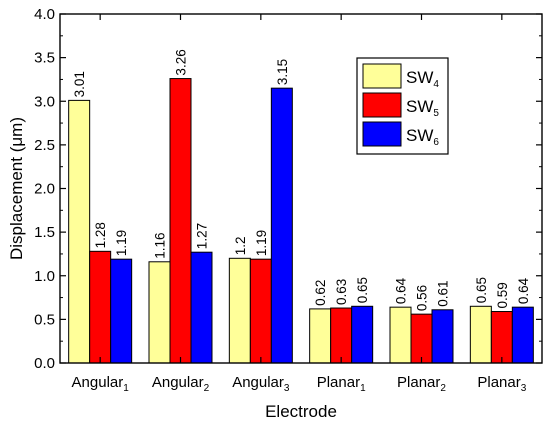 The height and width of the screenshot is (429, 550). What do you see at coordinates (443, 293) in the screenshot?
I see `data-label: 0.61` at bounding box center [443, 293].